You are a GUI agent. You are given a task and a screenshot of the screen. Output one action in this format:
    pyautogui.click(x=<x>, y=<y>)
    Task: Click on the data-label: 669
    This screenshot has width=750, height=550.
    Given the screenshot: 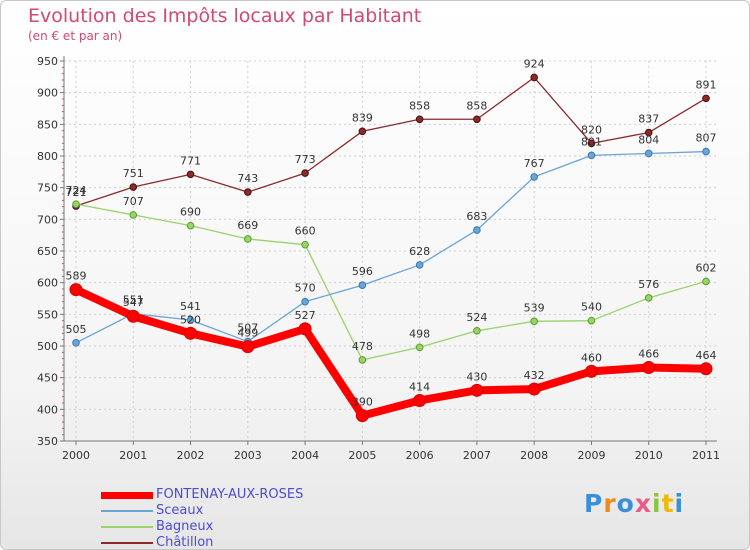 What is the action you would take?
    pyautogui.click(x=247, y=225)
    